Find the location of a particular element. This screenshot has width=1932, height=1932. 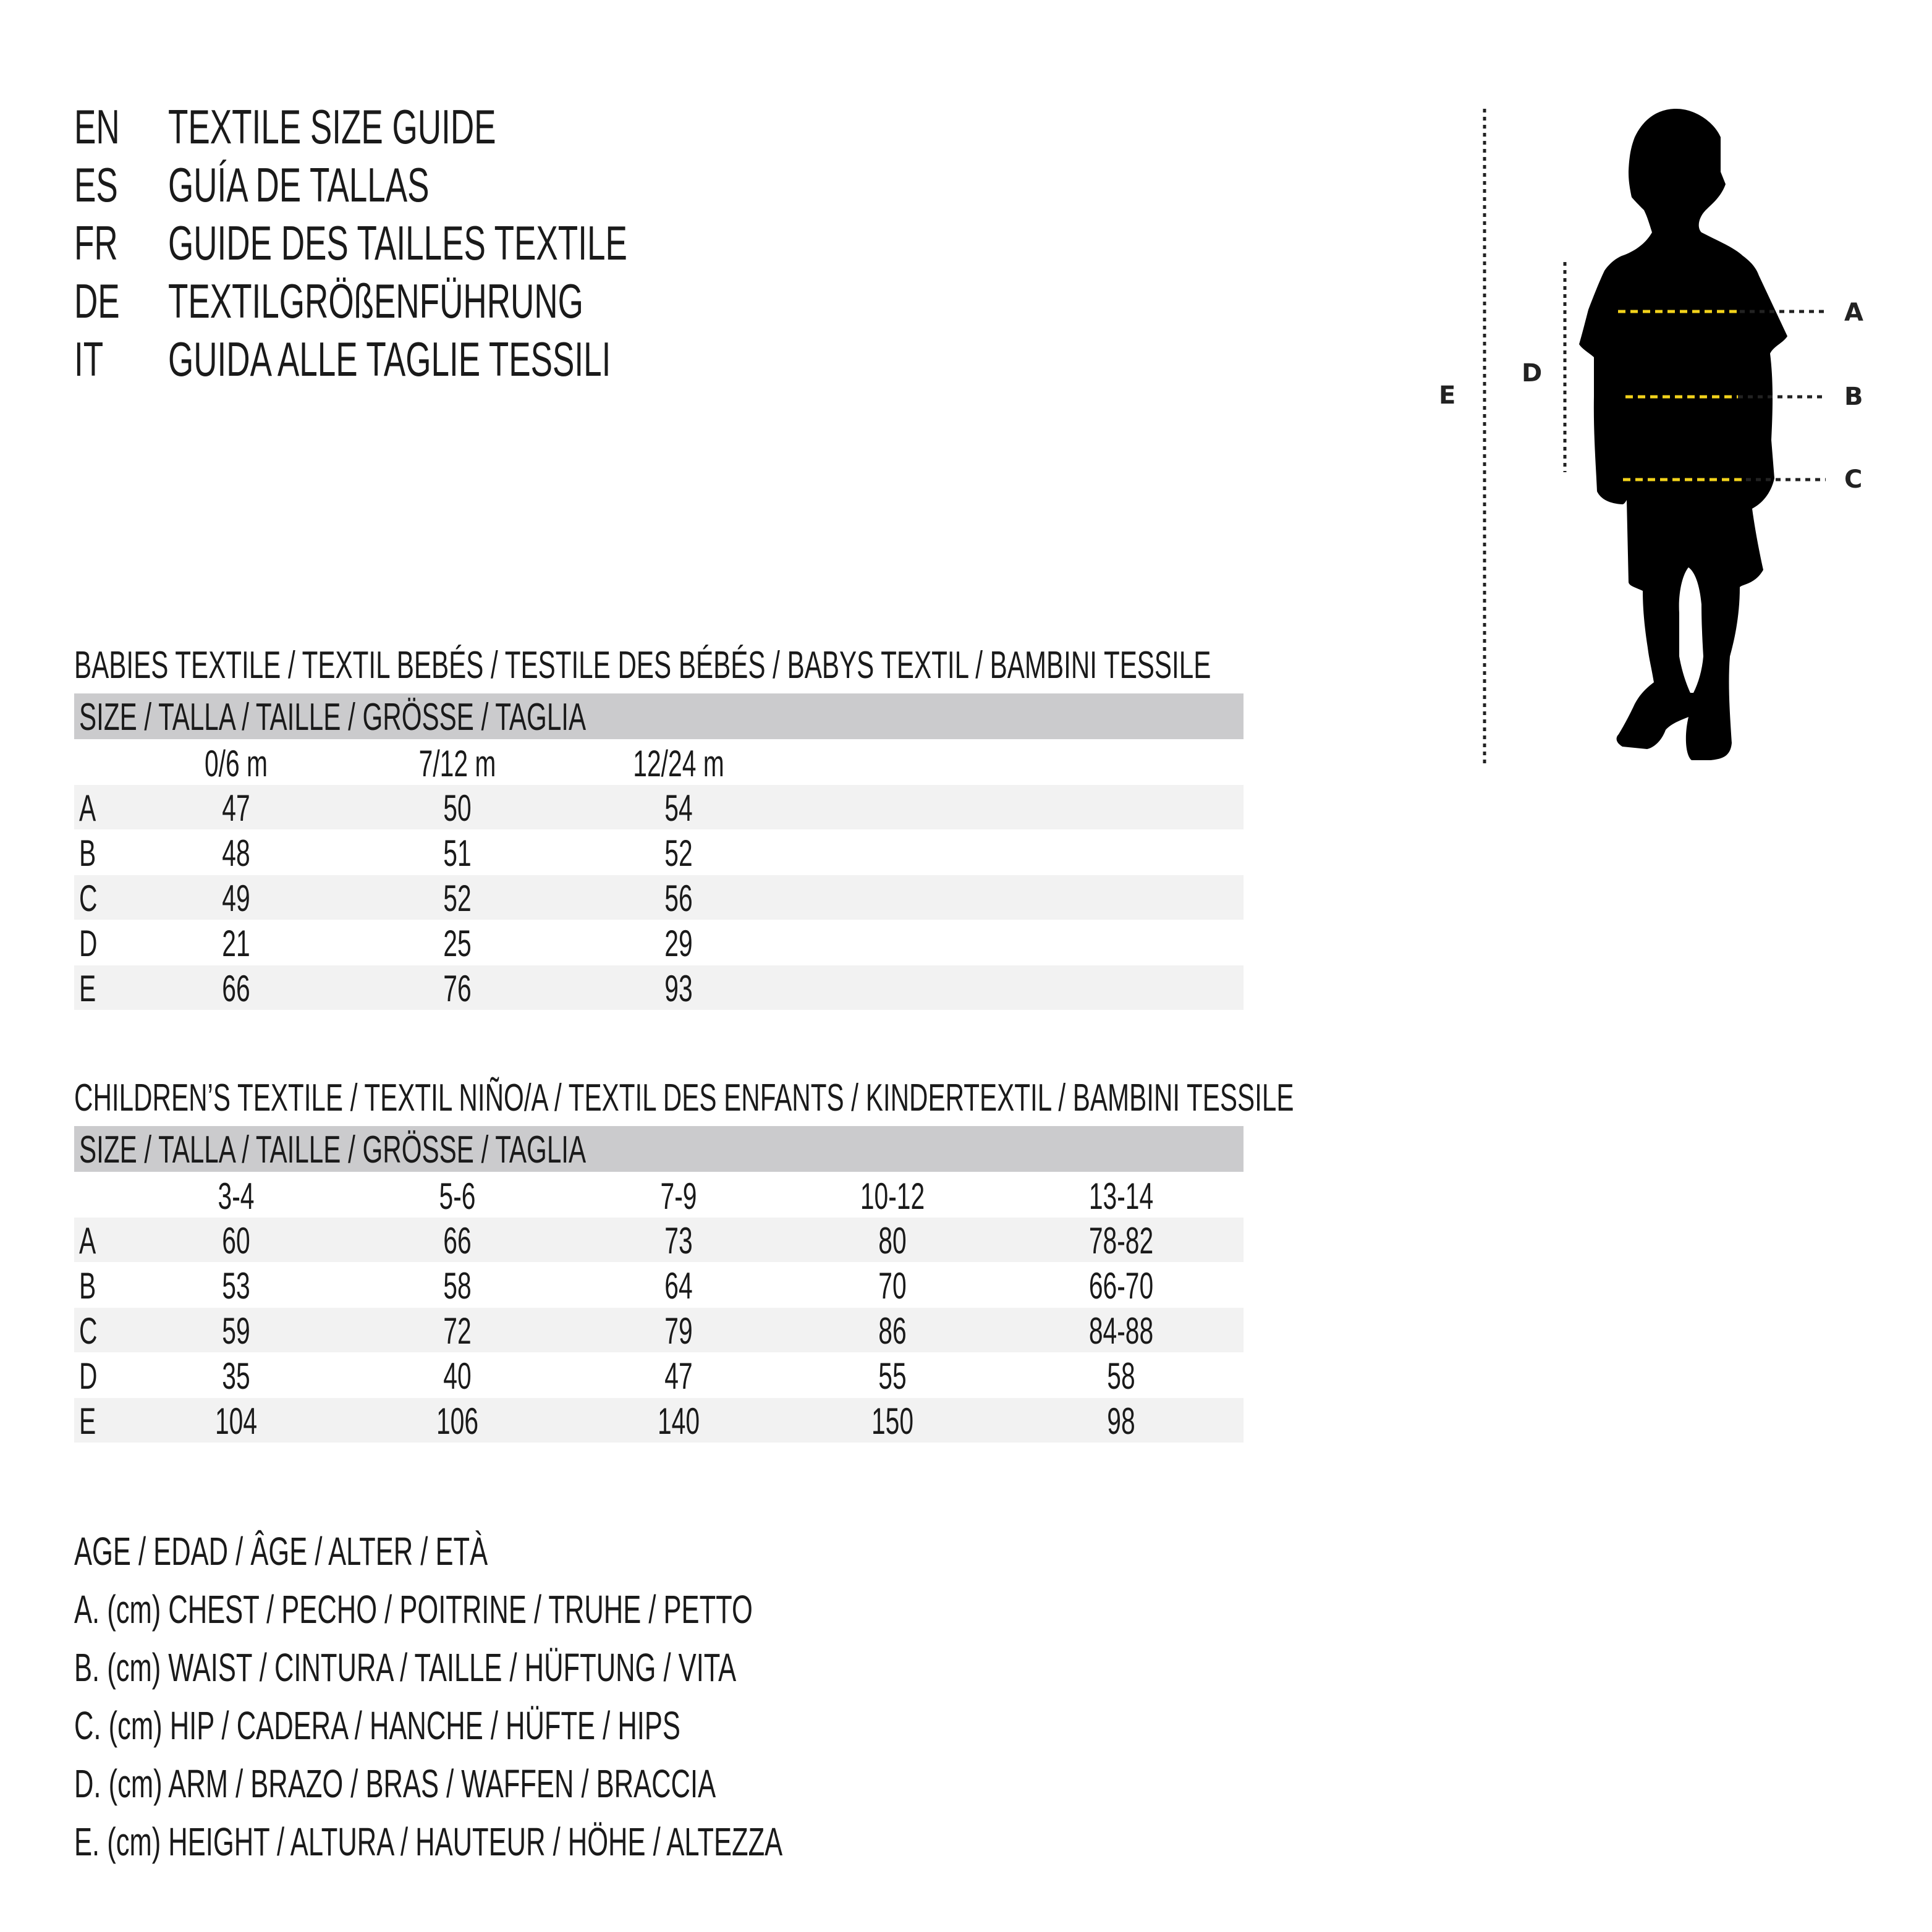

table-cell: 48 is located at coordinates (236, 853).